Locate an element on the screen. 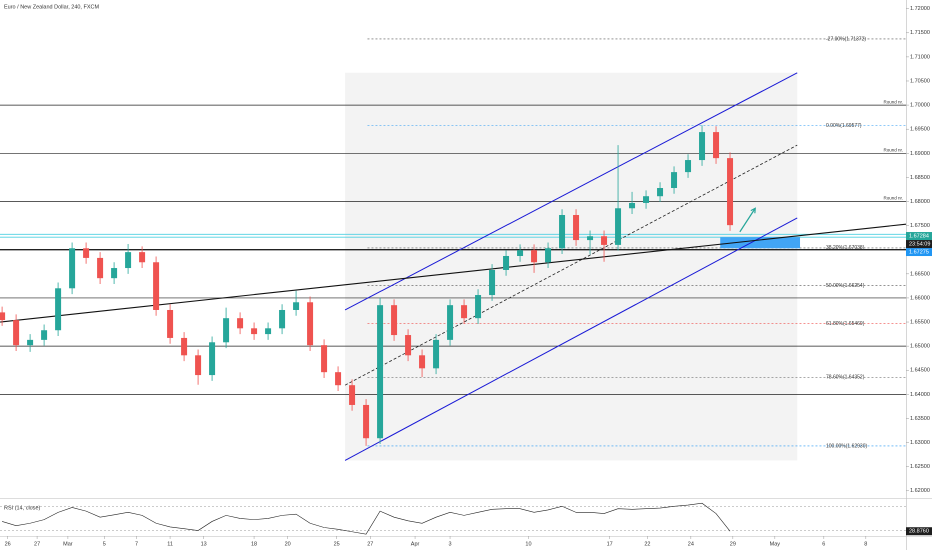 This screenshot has width=932, height=550. x-tick-label: 6 is located at coordinates (823, 544).